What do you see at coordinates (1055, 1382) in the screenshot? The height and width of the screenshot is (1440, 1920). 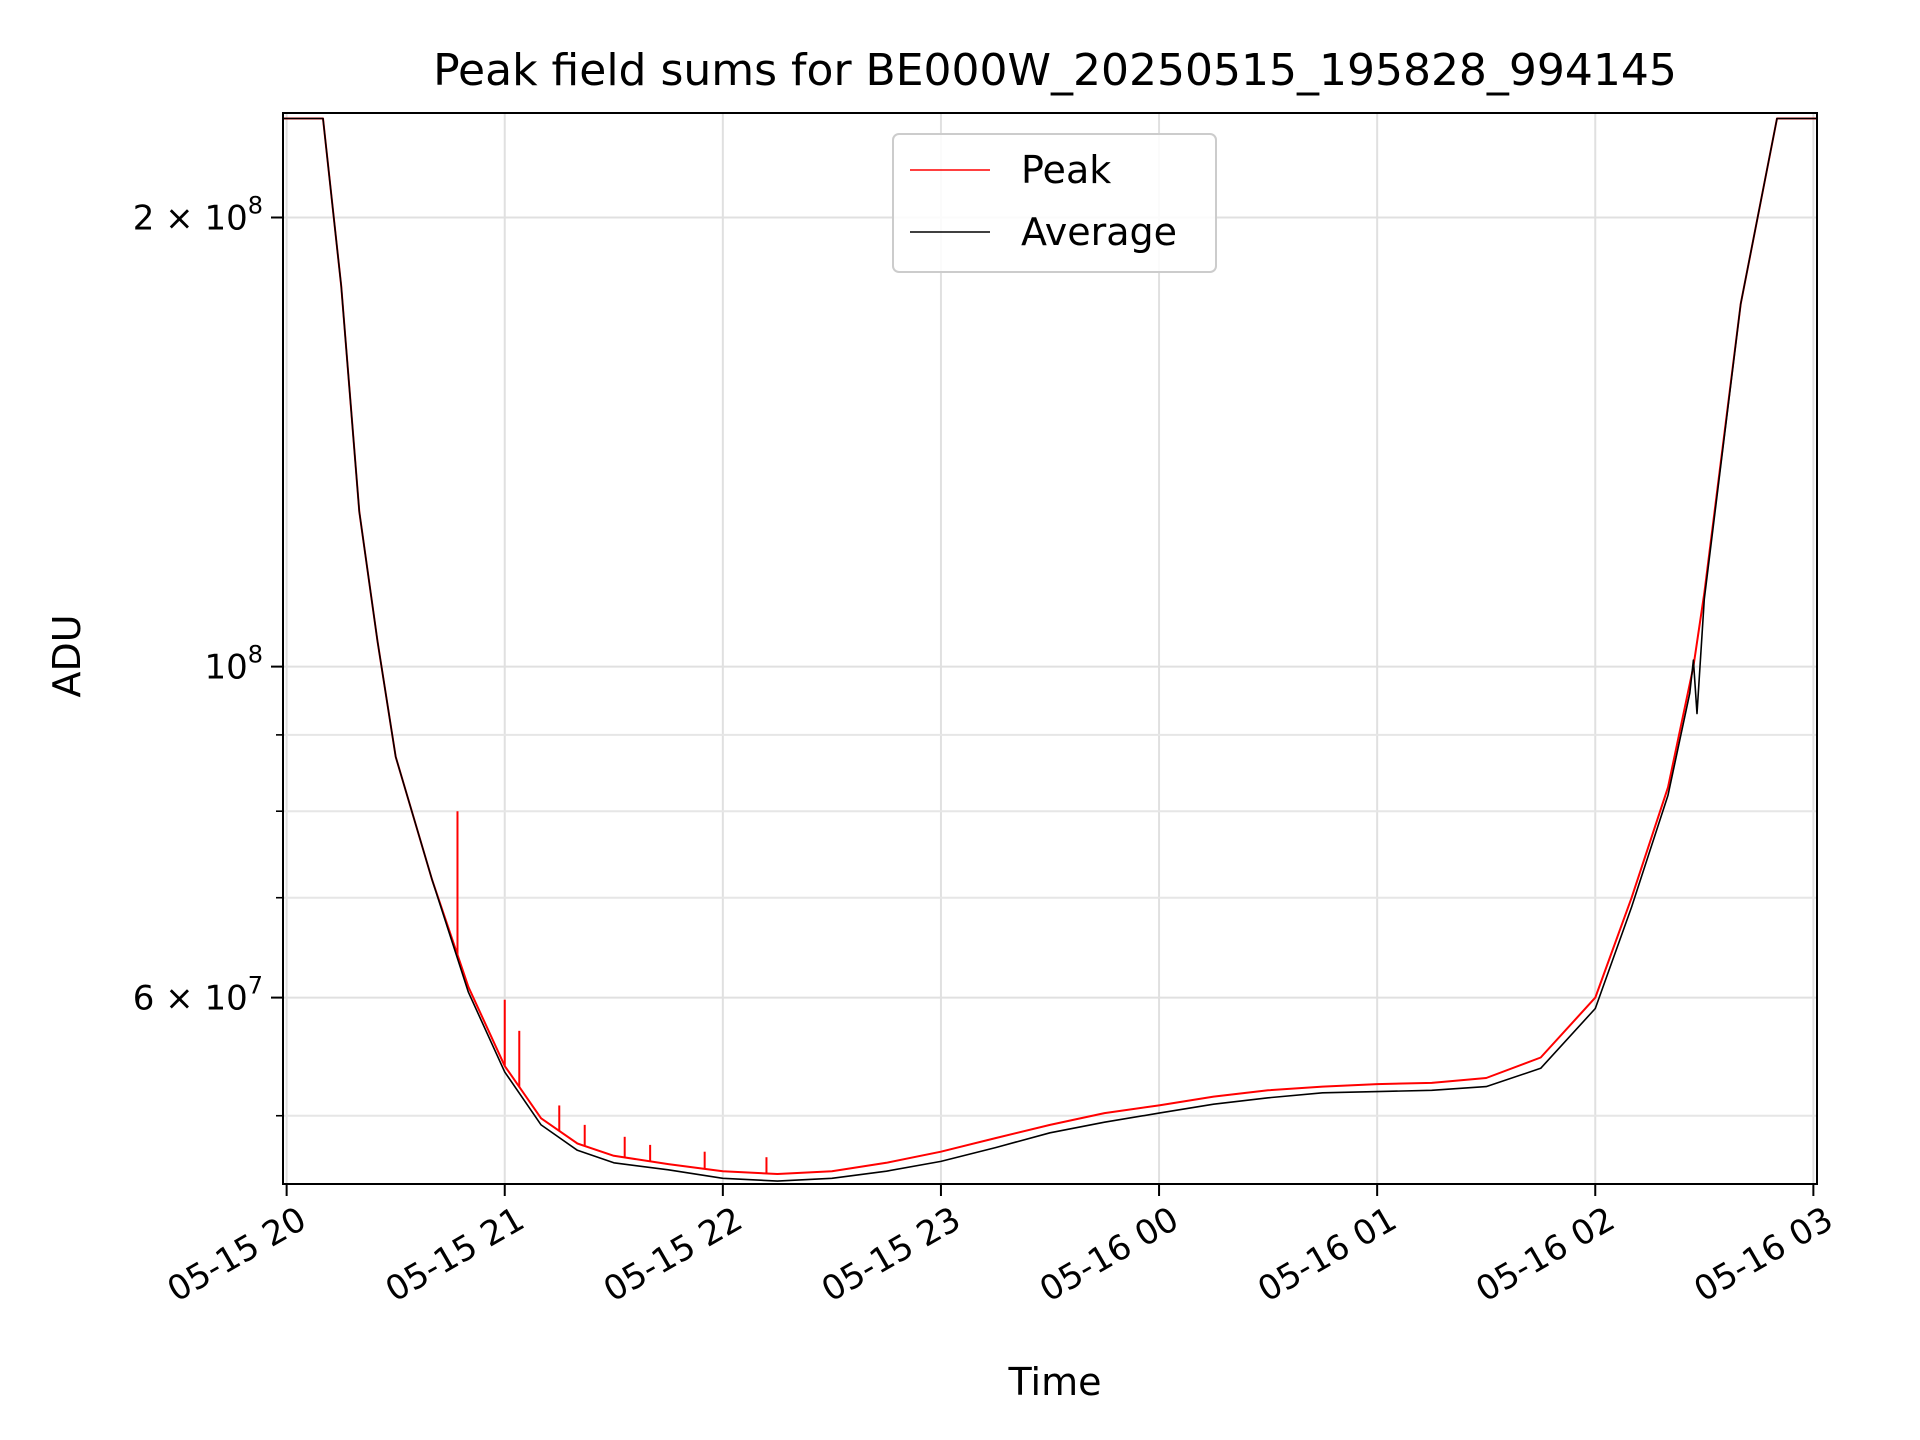 I see `x-axis-label: Time` at bounding box center [1055, 1382].